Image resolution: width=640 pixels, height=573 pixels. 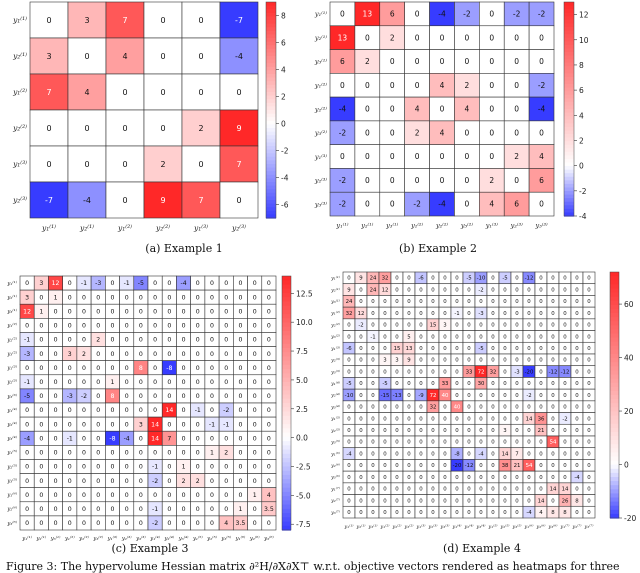 What do you see at coordinates (141, 424) in the screenshot?
I see `cell-value-label: 3` at bounding box center [141, 424].